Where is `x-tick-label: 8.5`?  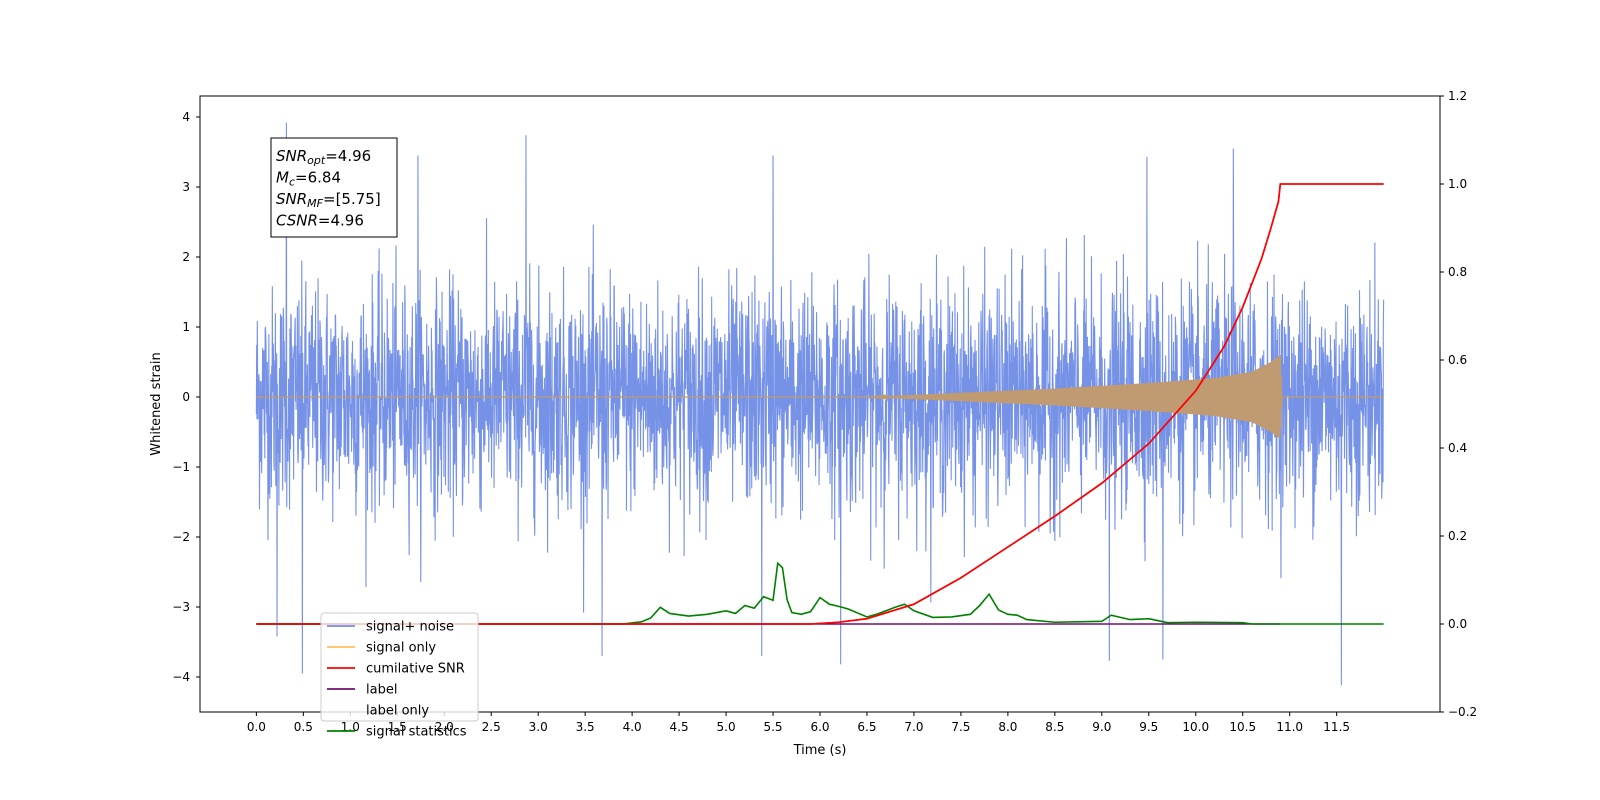 x-tick-label: 8.5 is located at coordinates (1054, 727).